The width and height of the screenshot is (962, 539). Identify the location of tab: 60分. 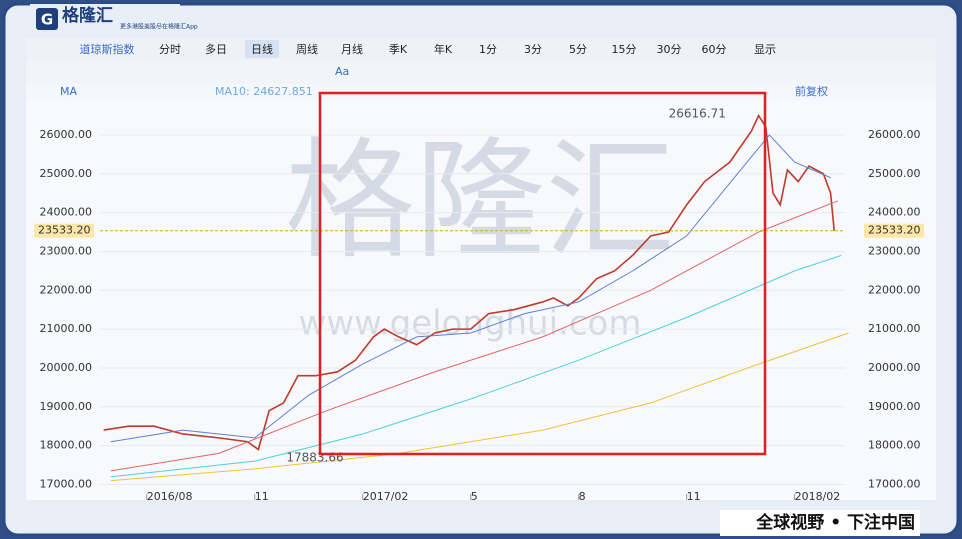
(714, 49).